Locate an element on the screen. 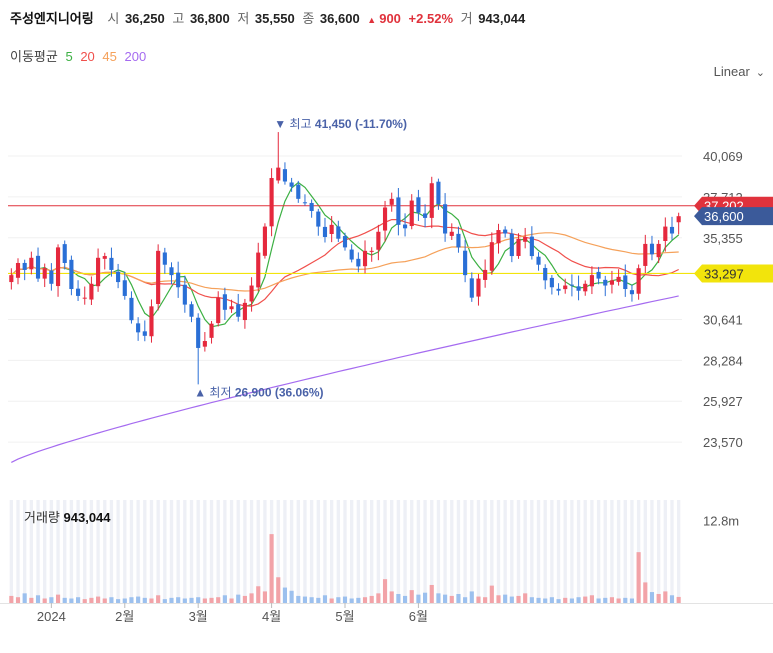 This screenshot has width=773, height=653. y-tick-label: 30,641 is located at coordinates (723, 320).